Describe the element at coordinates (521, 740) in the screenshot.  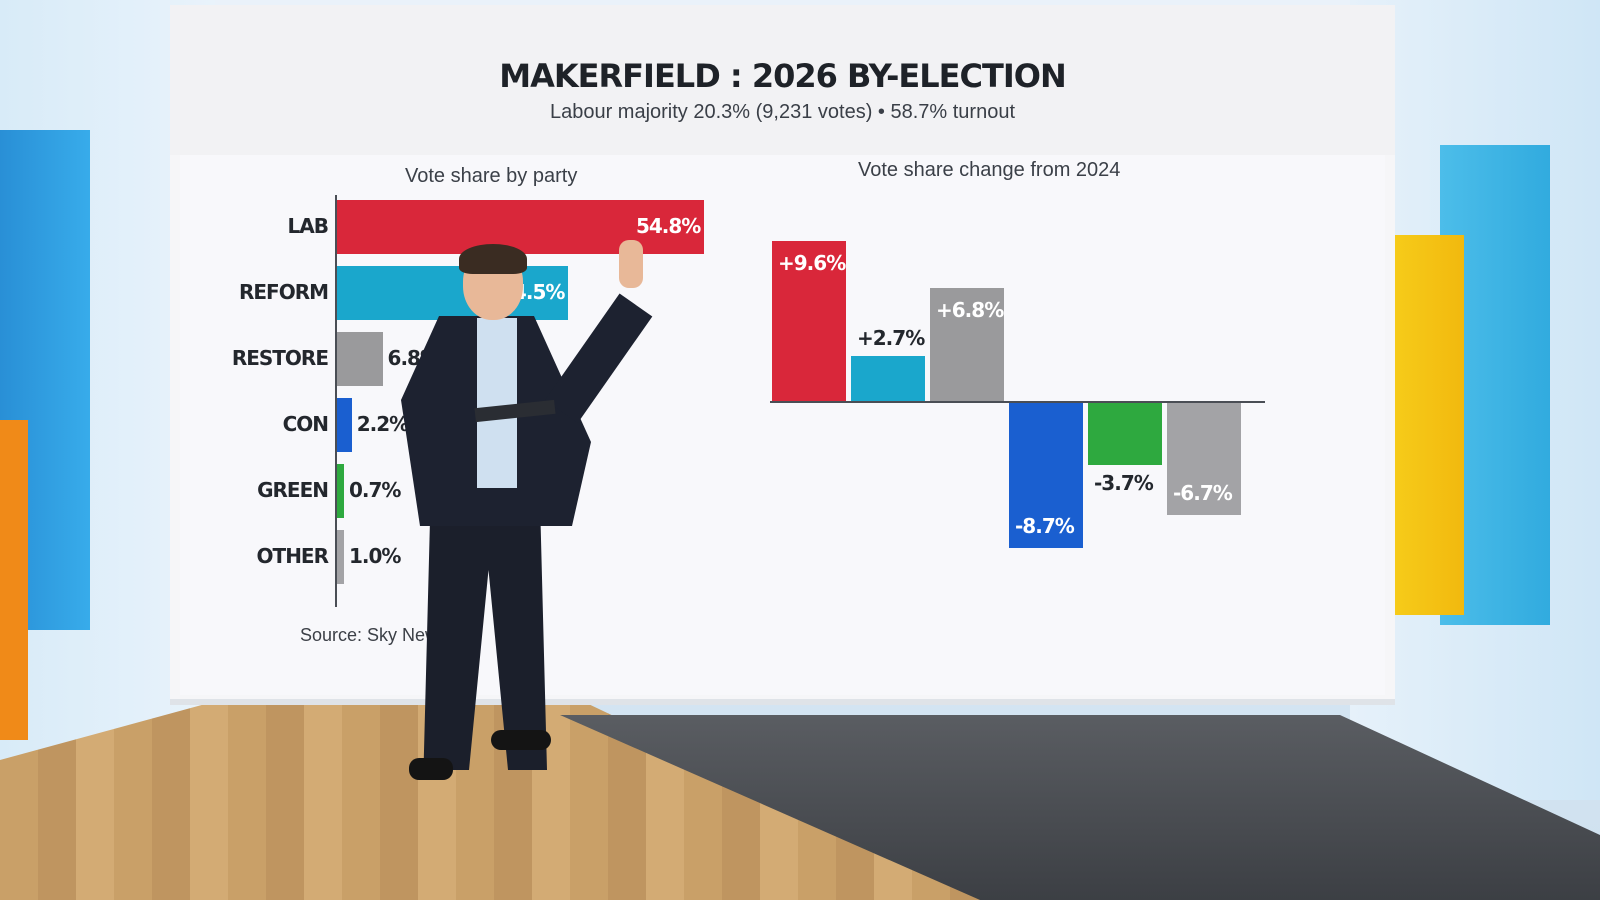
I see `presenter-shoe-right` at that location.